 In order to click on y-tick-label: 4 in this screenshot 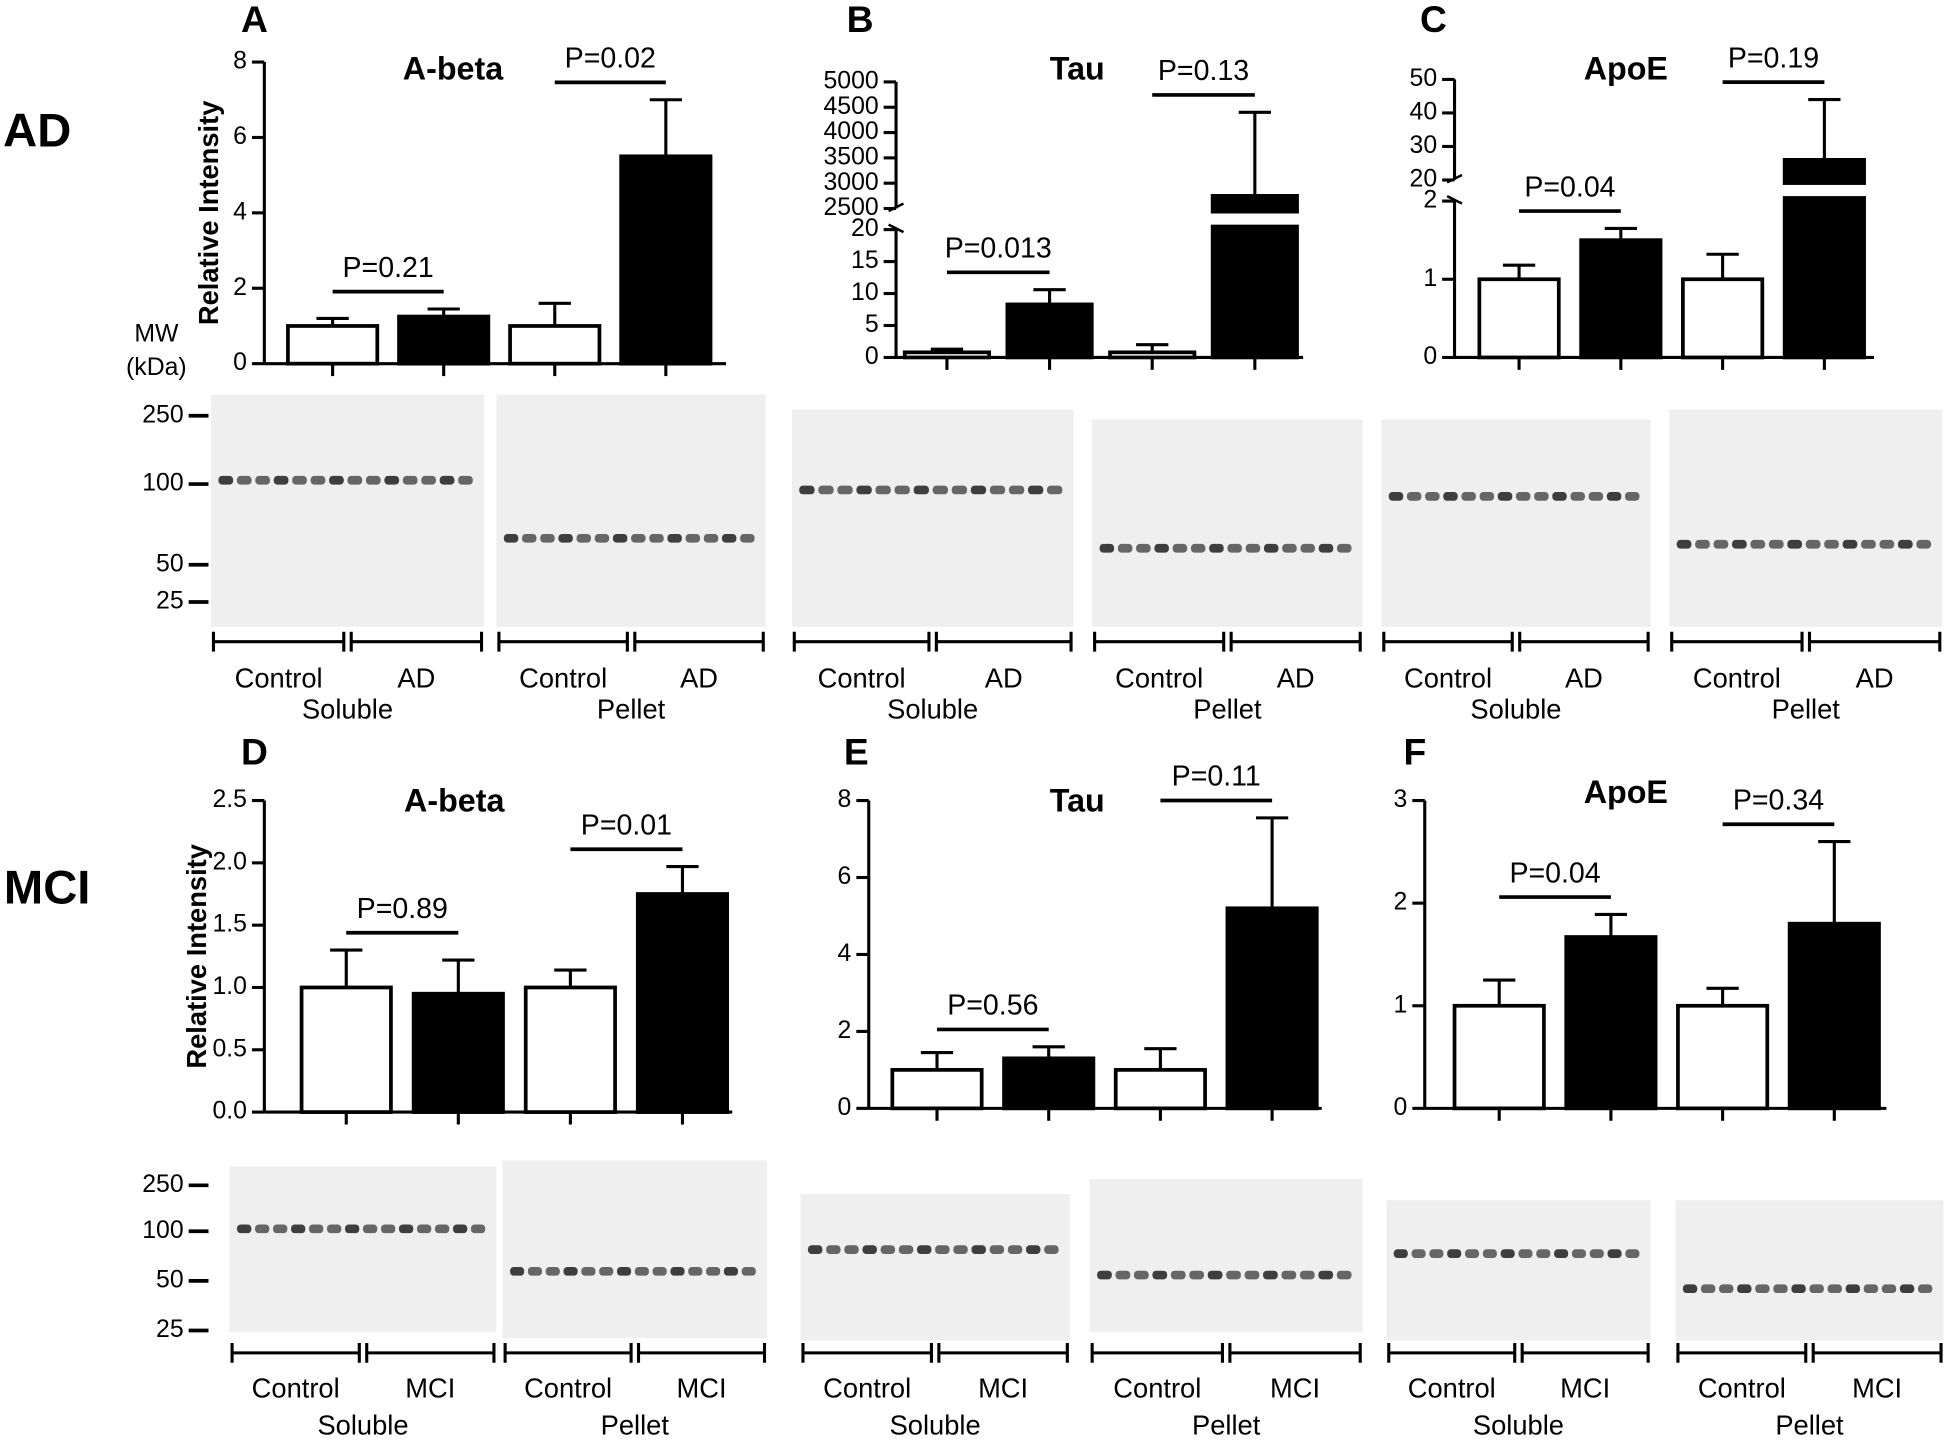, I will do `click(845, 953)`.